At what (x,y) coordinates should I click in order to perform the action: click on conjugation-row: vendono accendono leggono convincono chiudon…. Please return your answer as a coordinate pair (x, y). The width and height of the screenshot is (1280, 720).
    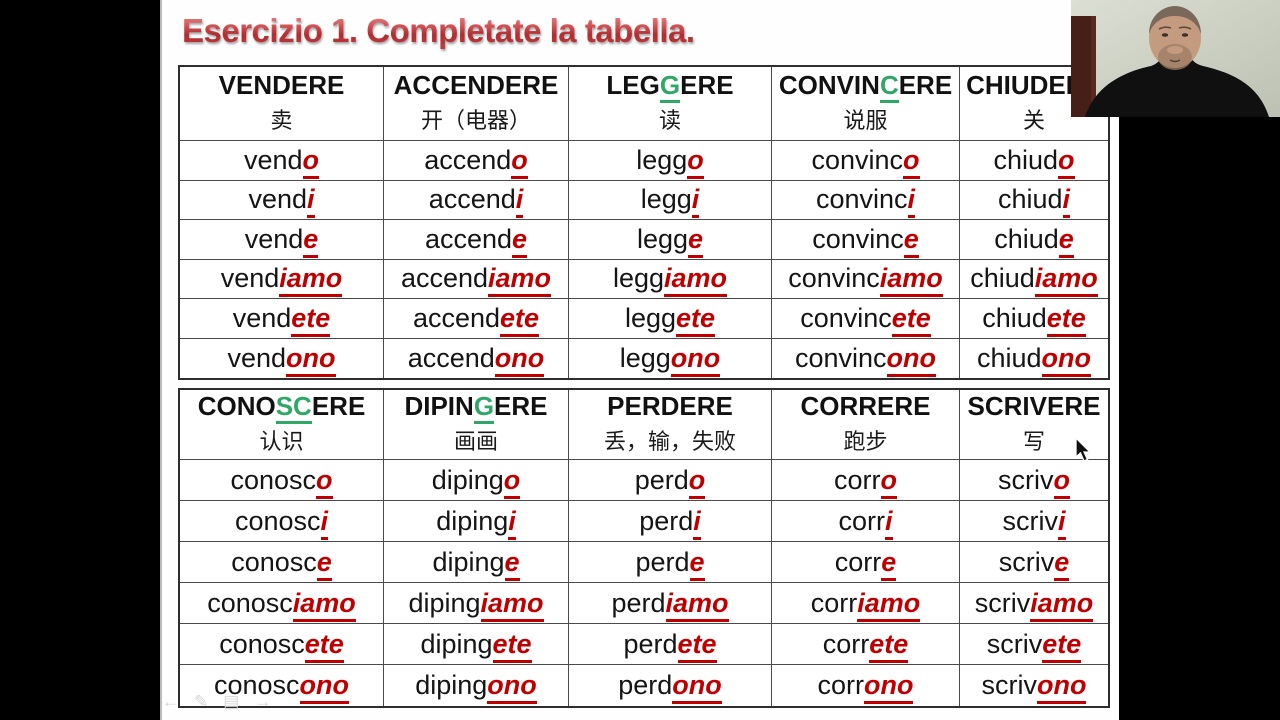
    Looking at the image, I should click on (644, 358).